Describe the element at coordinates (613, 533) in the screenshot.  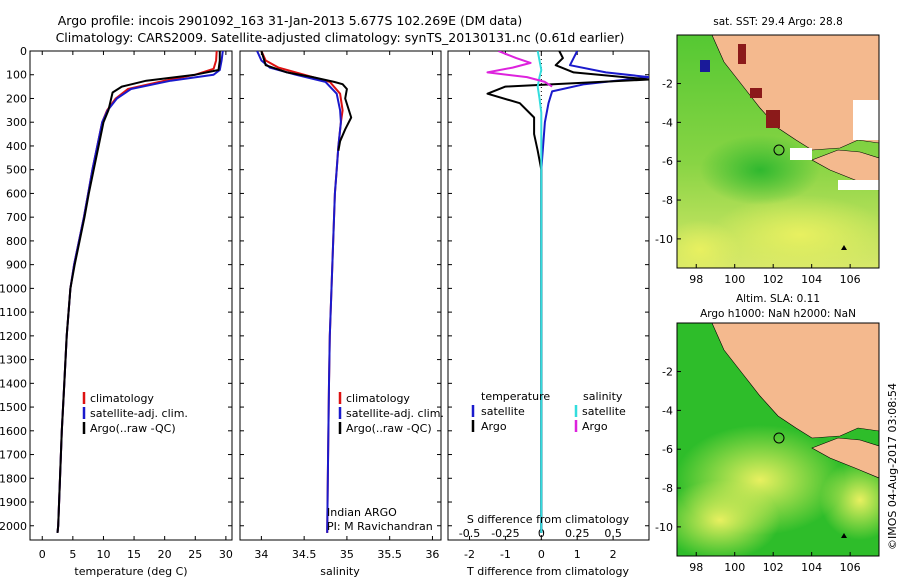
I see `s-tick-label: 0.5` at that location.